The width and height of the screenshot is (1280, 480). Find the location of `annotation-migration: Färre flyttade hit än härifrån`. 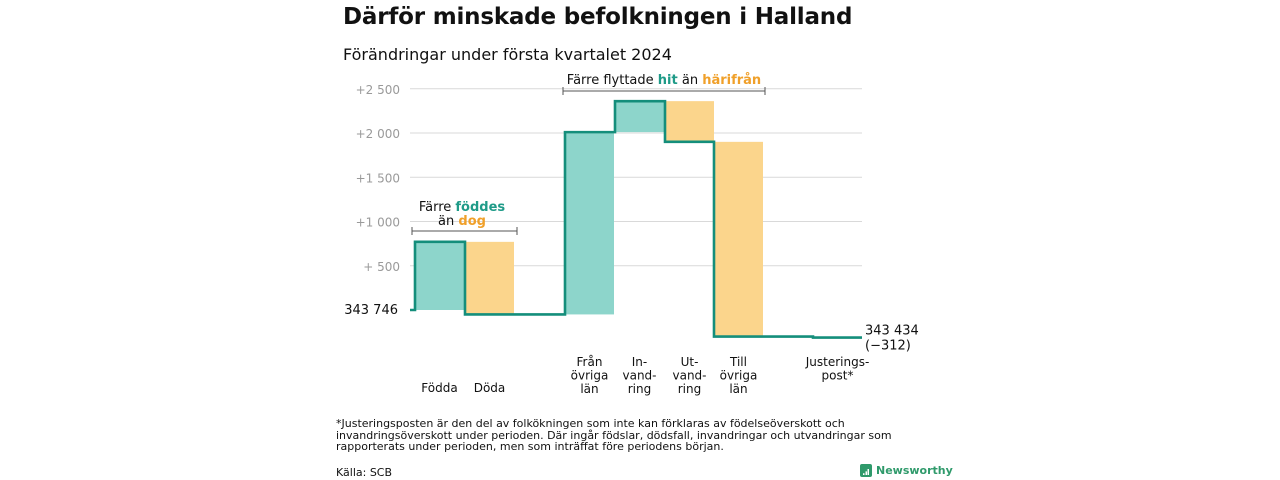

annotation-migration: Färre flyttade hit än härifrån is located at coordinates (664, 80).